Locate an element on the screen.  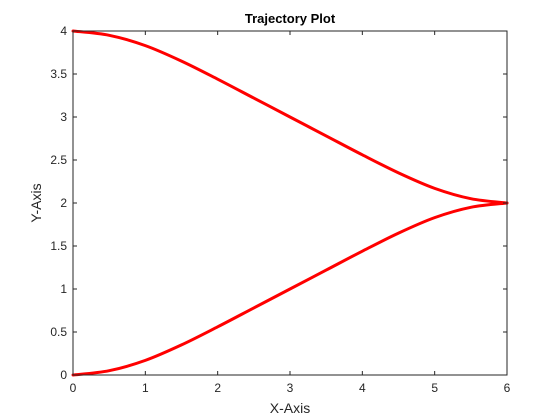
y-tick-label: 2.5 is located at coordinates (58, 160).